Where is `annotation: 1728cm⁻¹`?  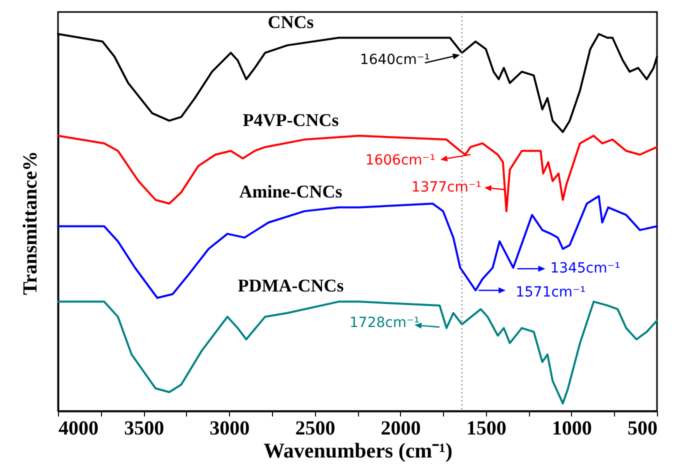
annotation: 1728cm⁻¹ is located at coordinates (385, 323).